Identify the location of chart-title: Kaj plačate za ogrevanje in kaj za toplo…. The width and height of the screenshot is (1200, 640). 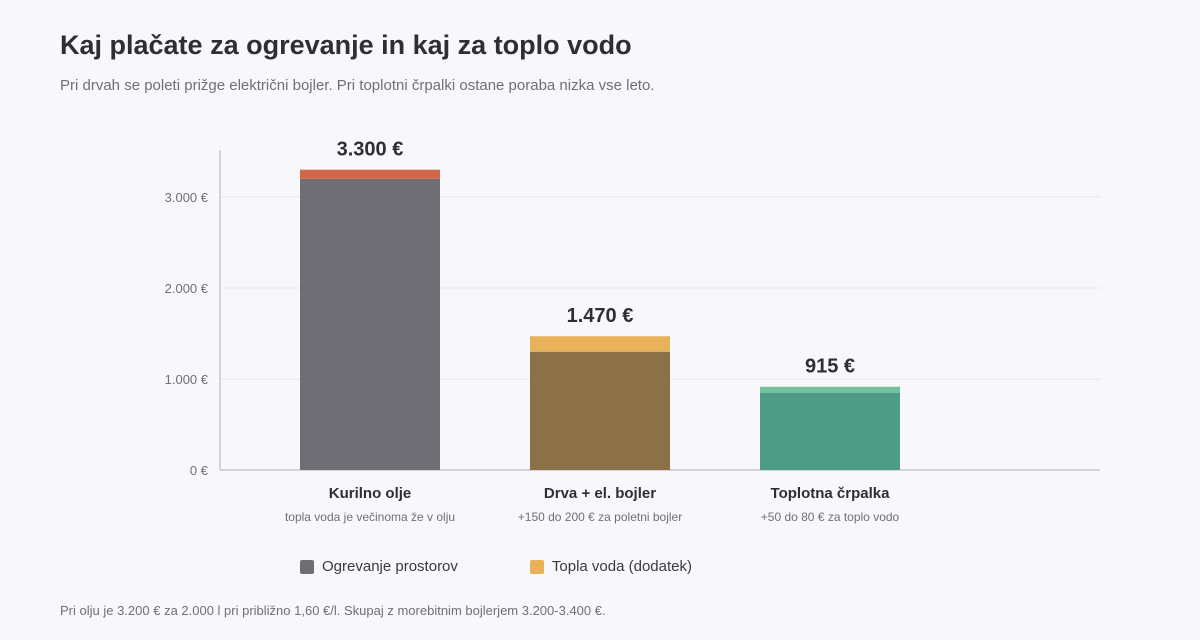
(346, 45).